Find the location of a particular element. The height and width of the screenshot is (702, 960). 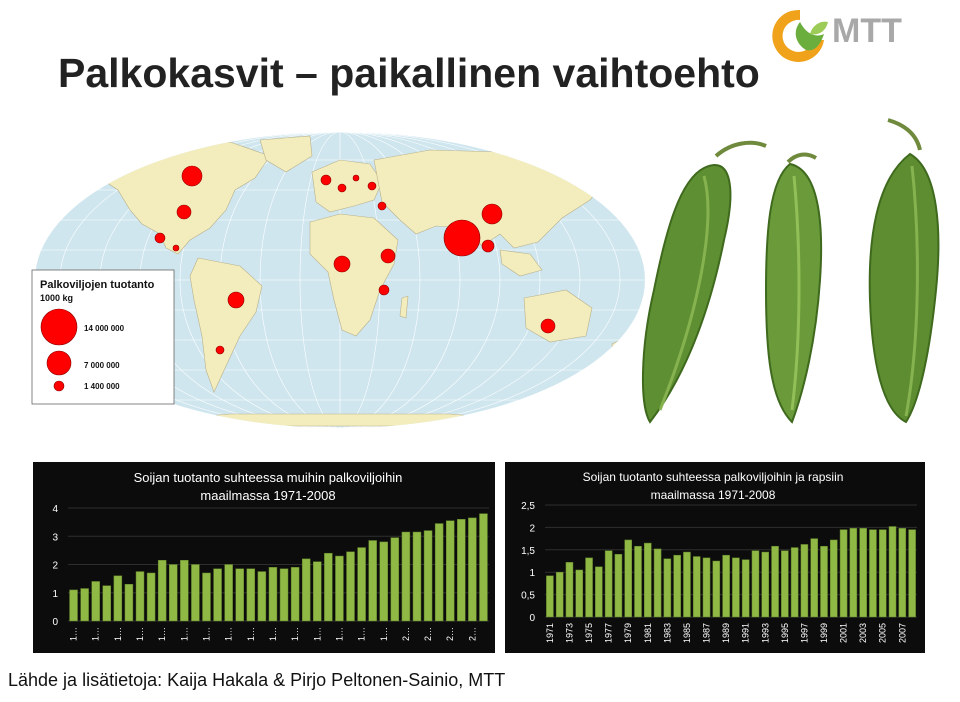

c2-xtick-label: 1987 is located at coordinates (707, 633).